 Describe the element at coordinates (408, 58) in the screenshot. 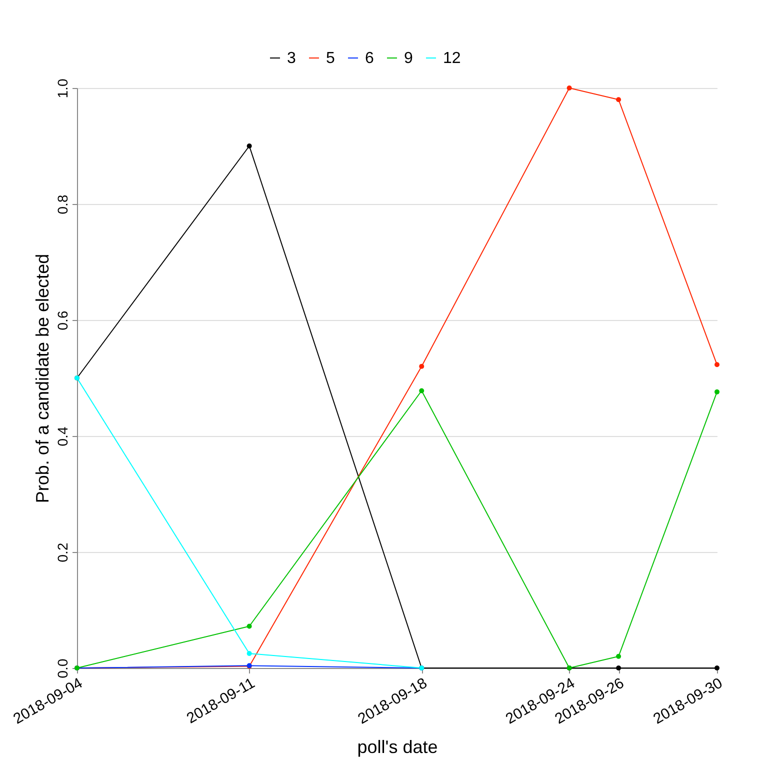

I see `legend-label: 9` at that location.